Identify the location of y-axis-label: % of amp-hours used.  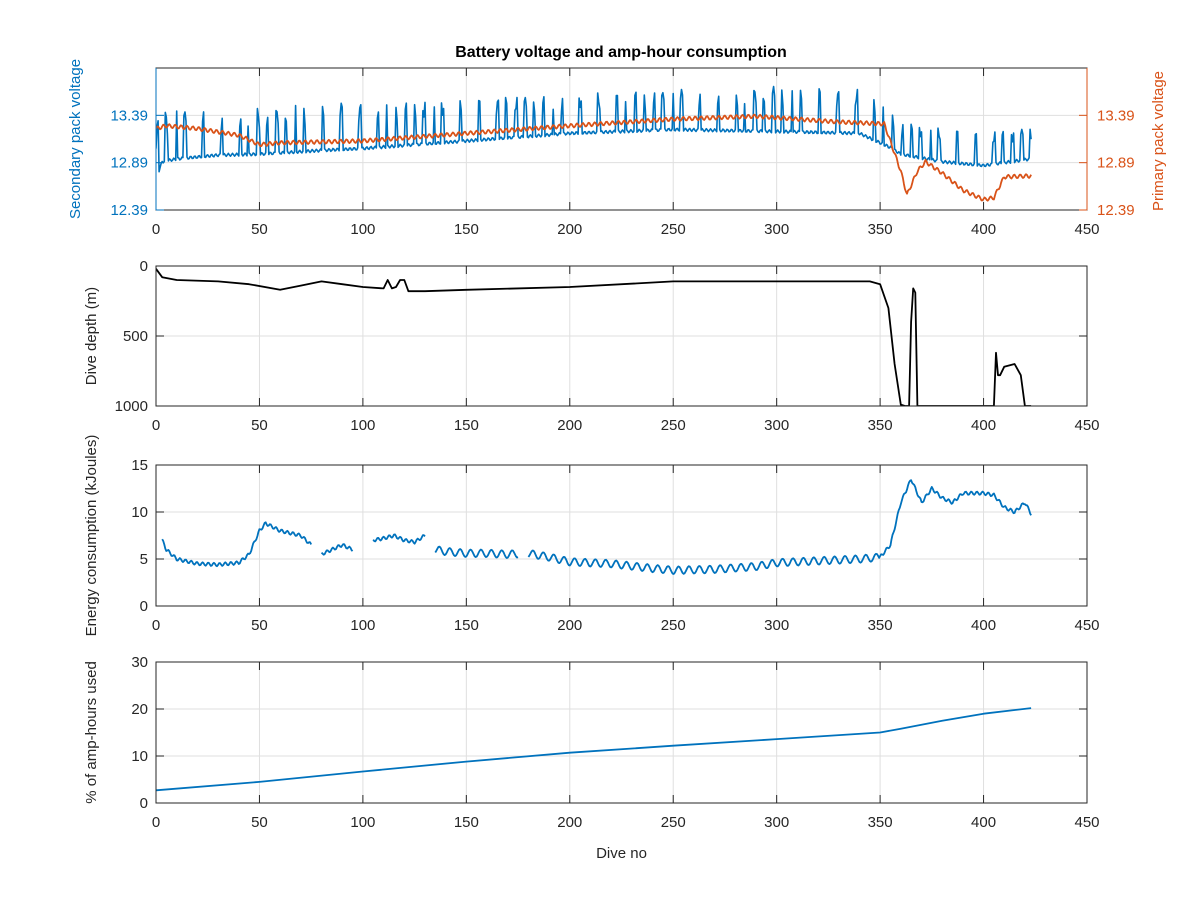
(91, 732).